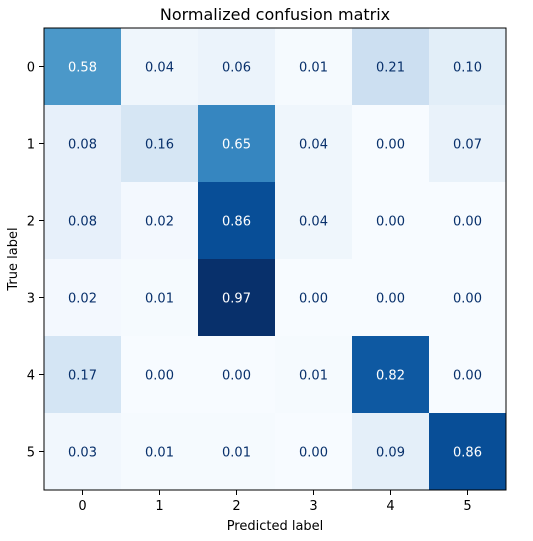 This screenshot has width=533, height=541. Describe the element at coordinates (390, 506) in the screenshot. I see `x-tick-label: 4` at that location.